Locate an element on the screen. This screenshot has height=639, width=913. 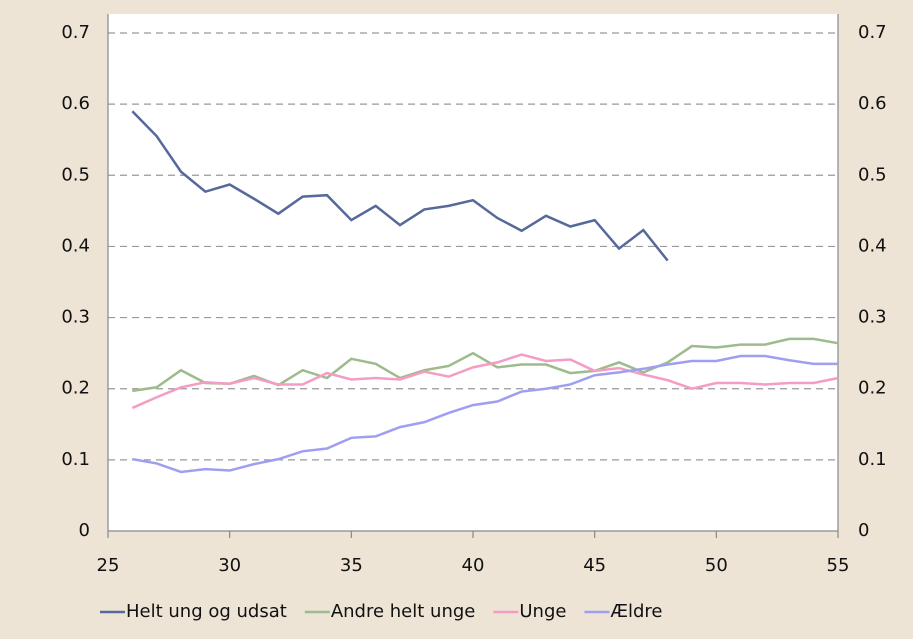
legend-label: Helt ung og udsat is located at coordinates (206, 611).